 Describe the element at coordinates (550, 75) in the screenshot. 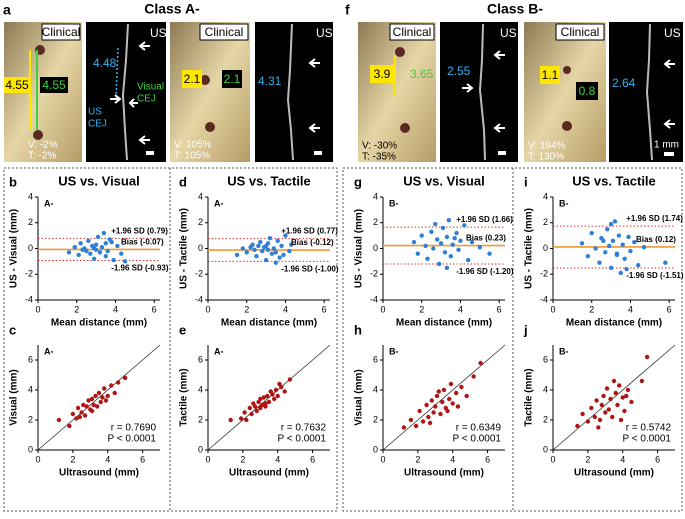

I see `visual-measure: 1.1` at that location.